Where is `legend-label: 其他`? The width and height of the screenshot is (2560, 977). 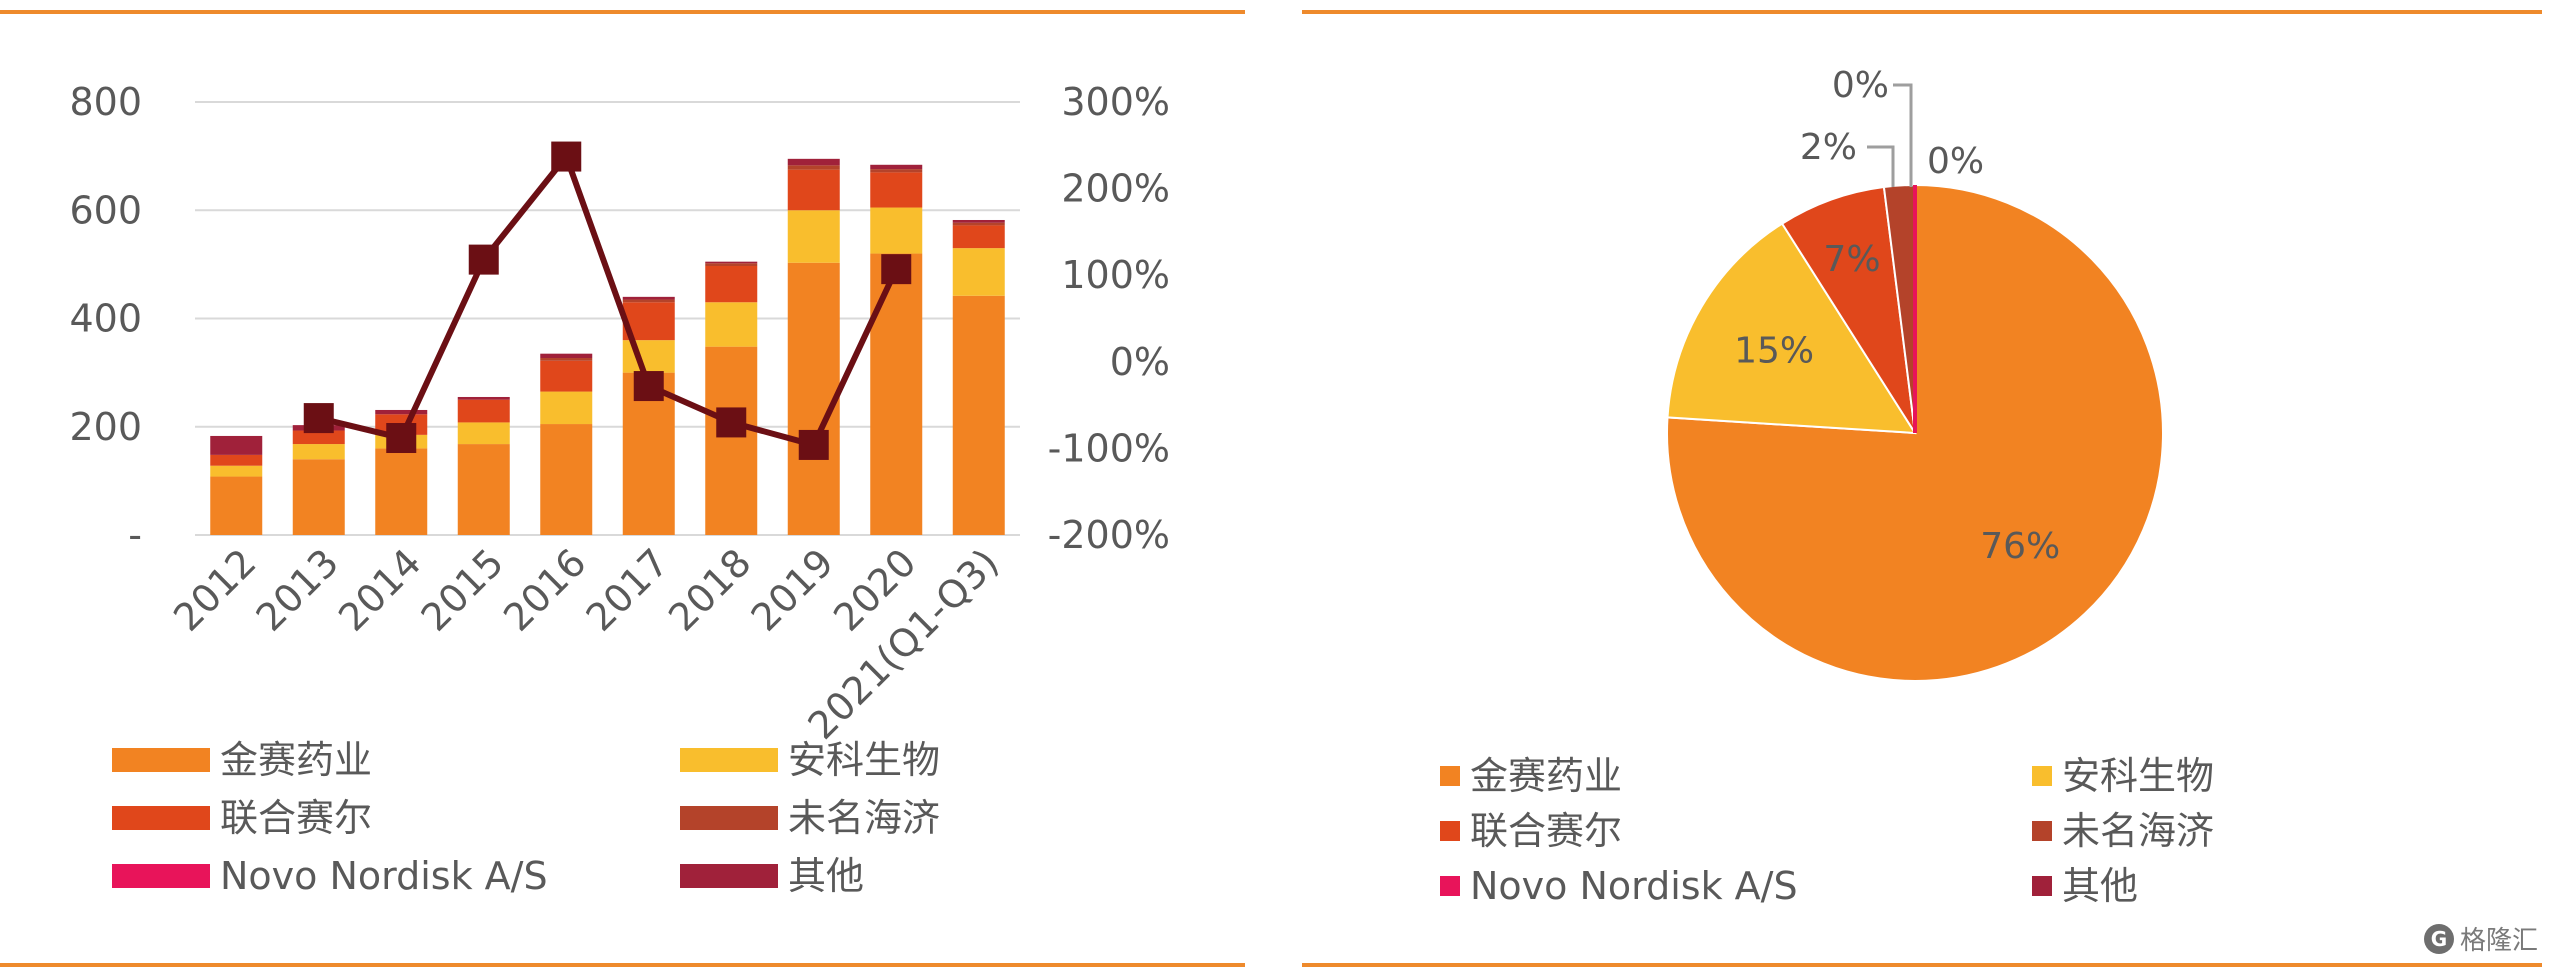 legend-label: 其他 is located at coordinates (2100, 886).